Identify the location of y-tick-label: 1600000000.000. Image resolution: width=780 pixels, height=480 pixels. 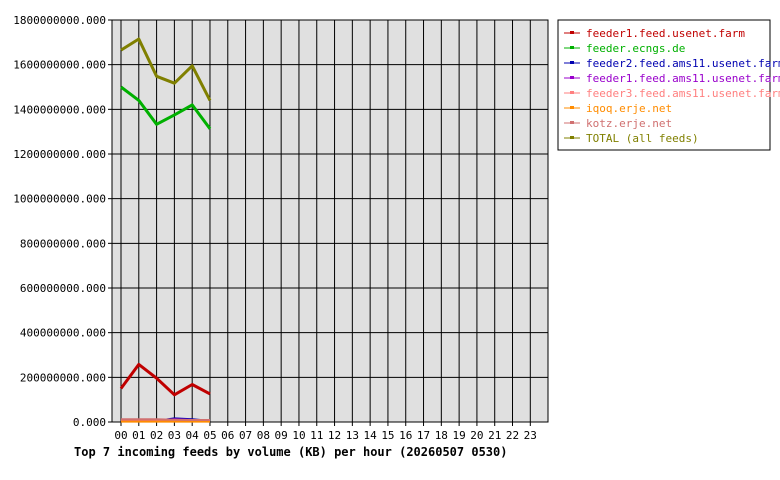
(59, 65).